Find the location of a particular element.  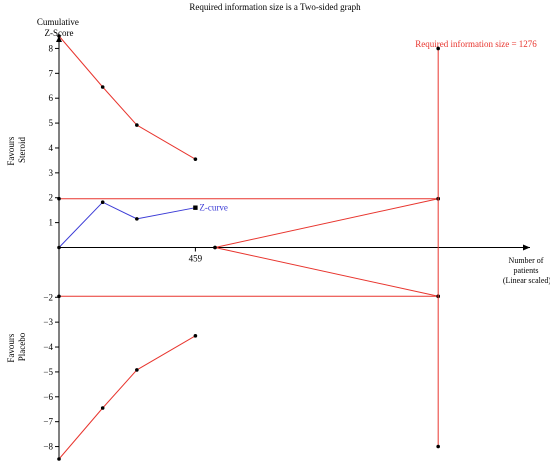

y-tick-label: 1 is located at coordinates (51, 223).